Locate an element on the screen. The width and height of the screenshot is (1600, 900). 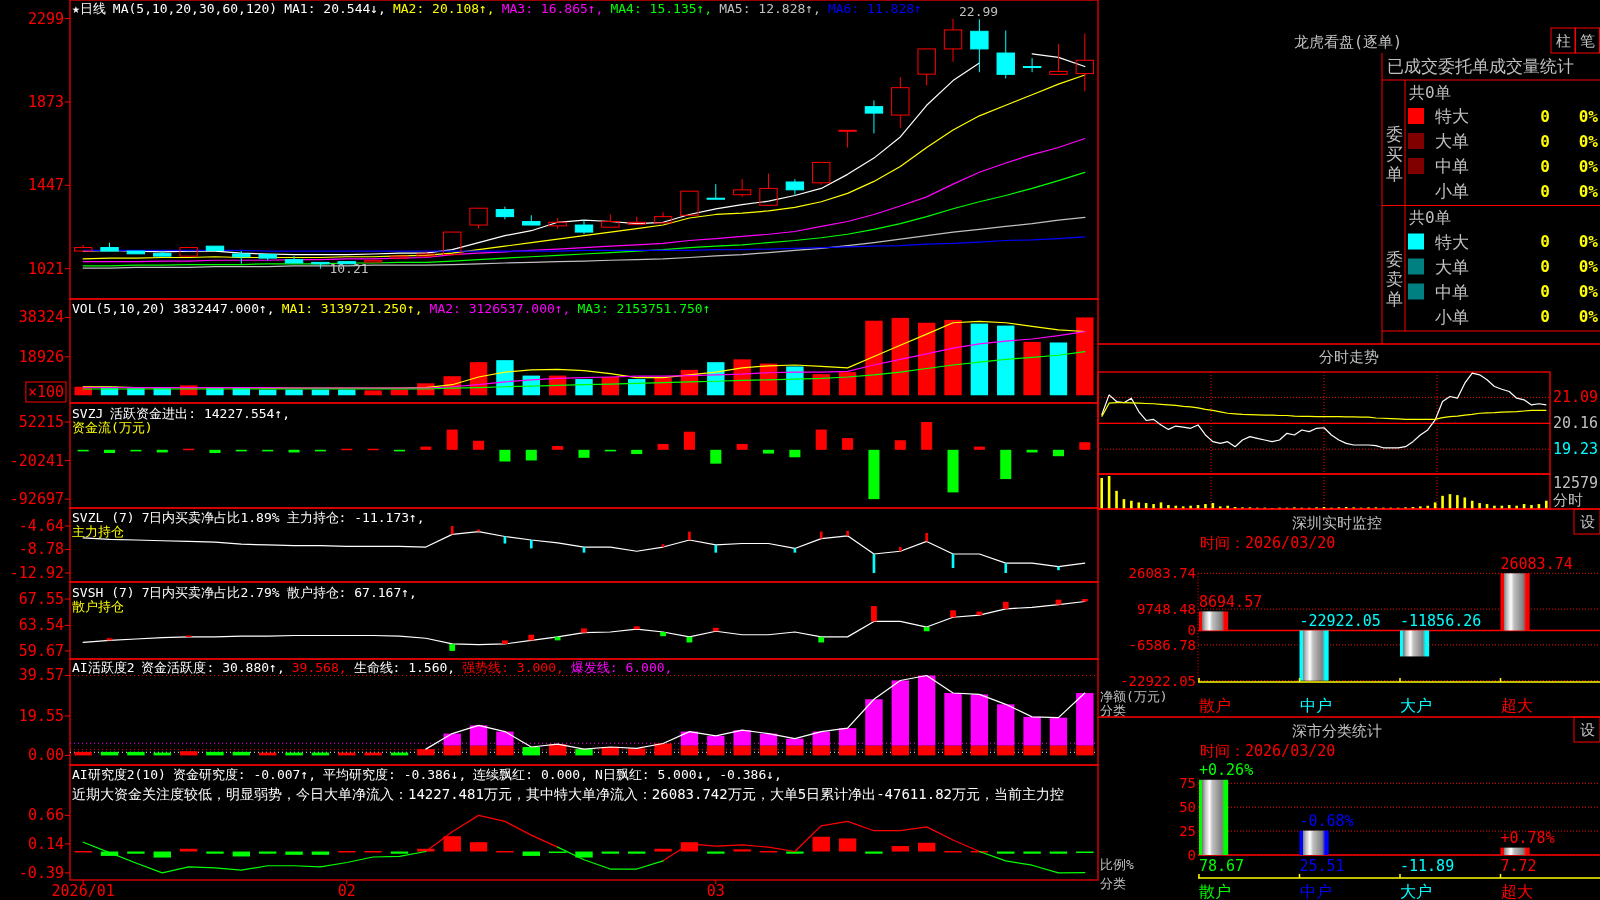
text: MA1: 20.544↓, is located at coordinates (335, 8).